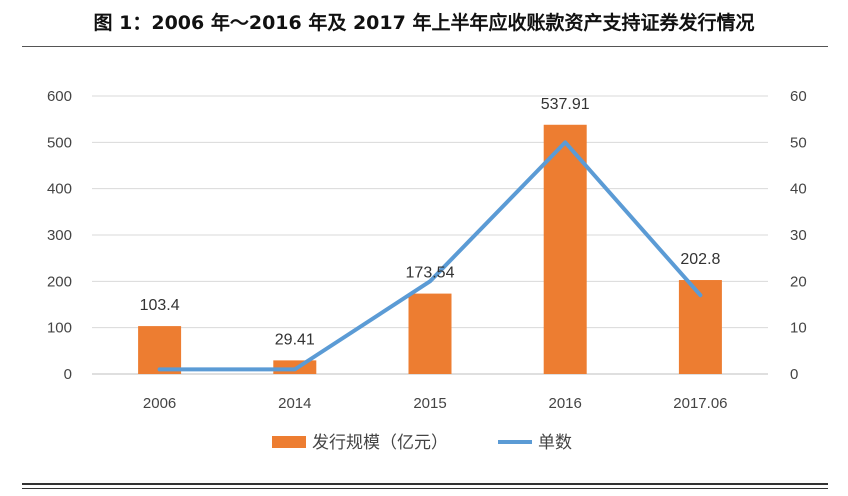 The image size is (848, 496). What do you see at coordinates (59, 189) in the screenshot?
I see `y-left-tick-label: 400` at bounding box center [59, 189].